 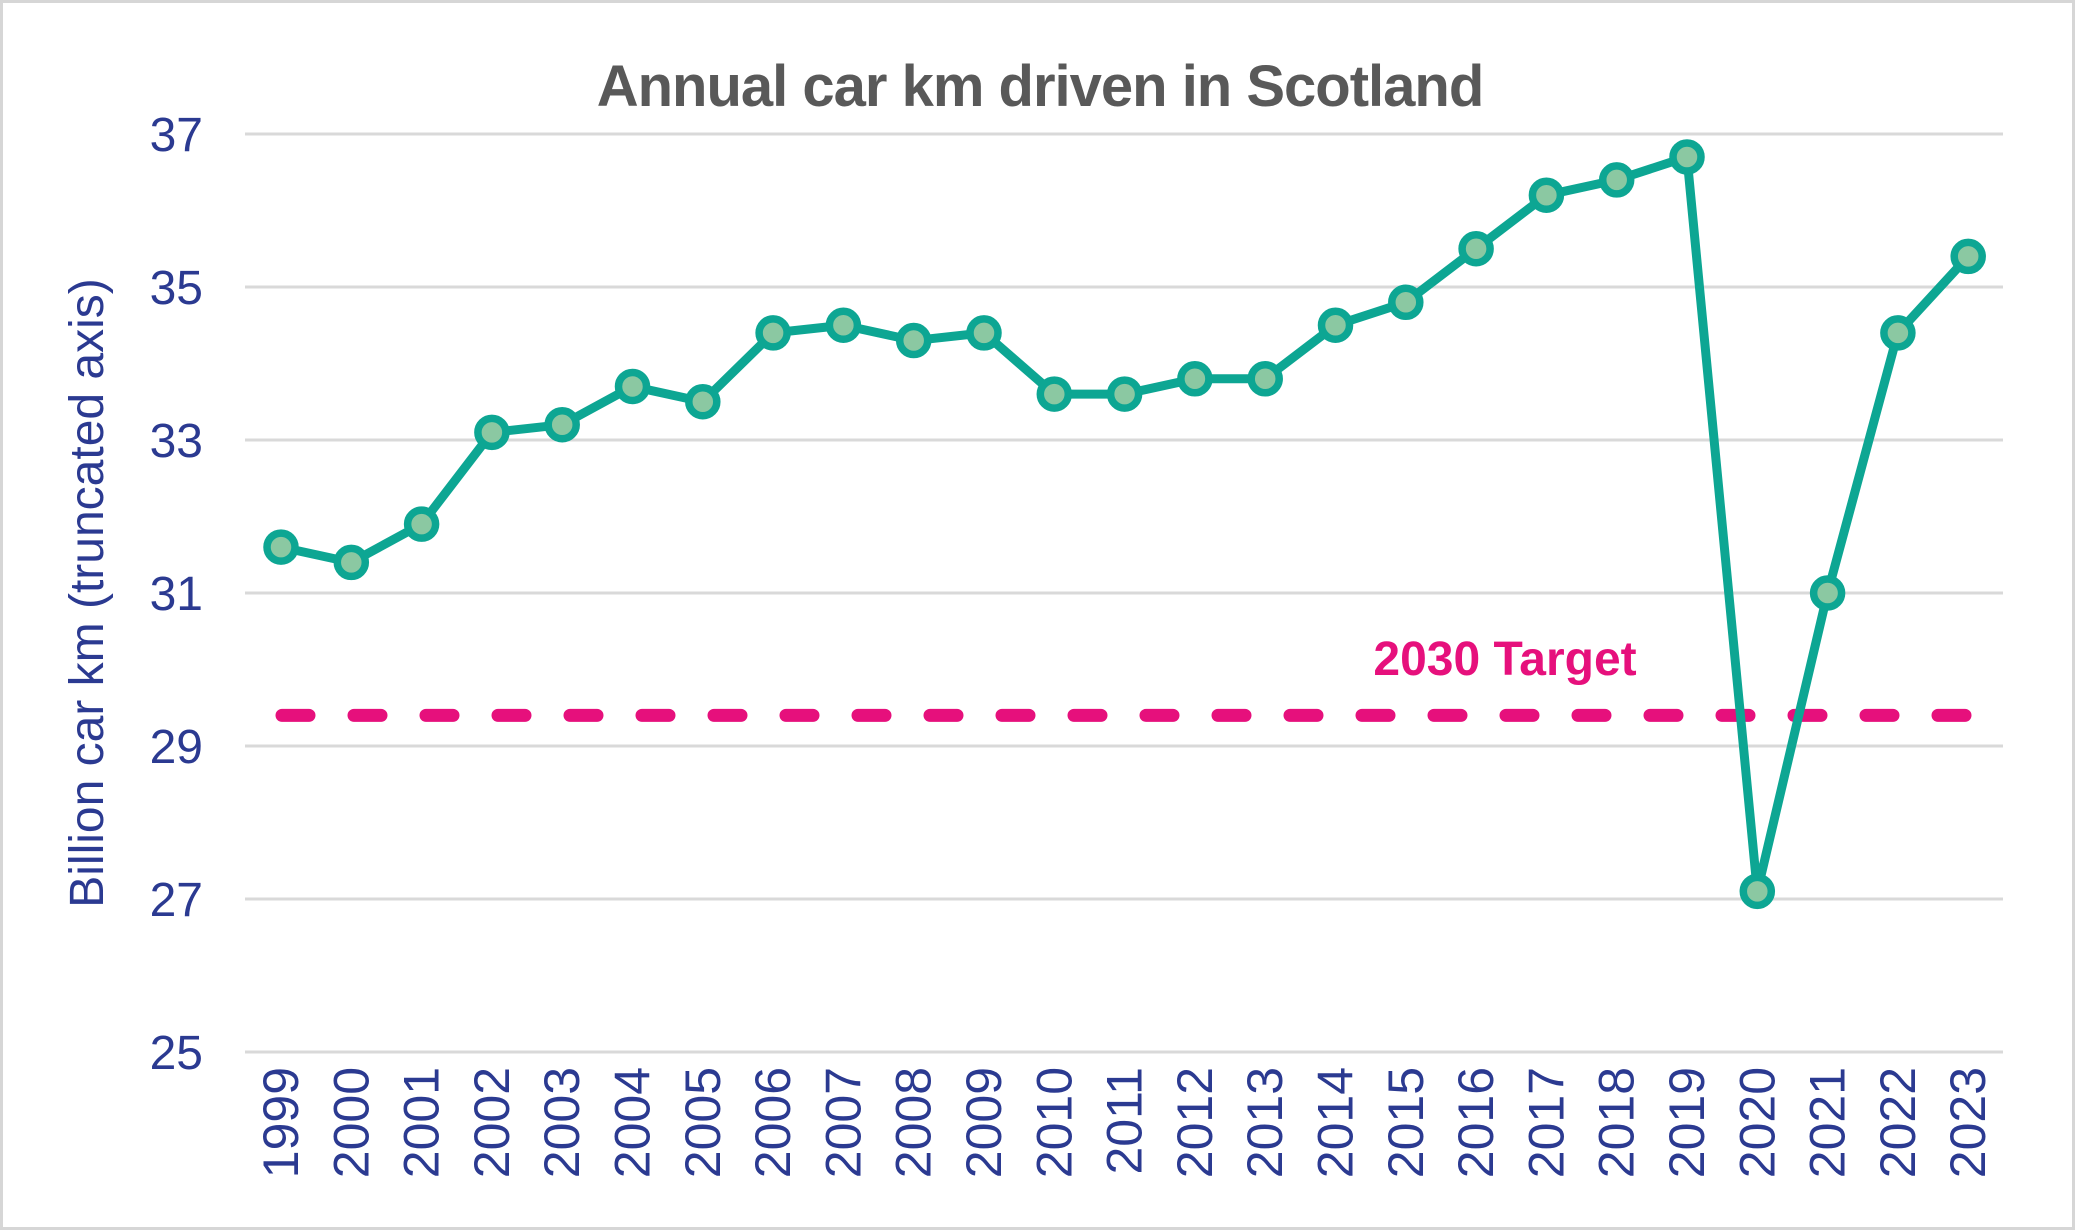 What do you see at coordinates (1757, 1122) in the screenshot?
I see `x-tick-label: 2020` at bounding box center [1757, 1122].